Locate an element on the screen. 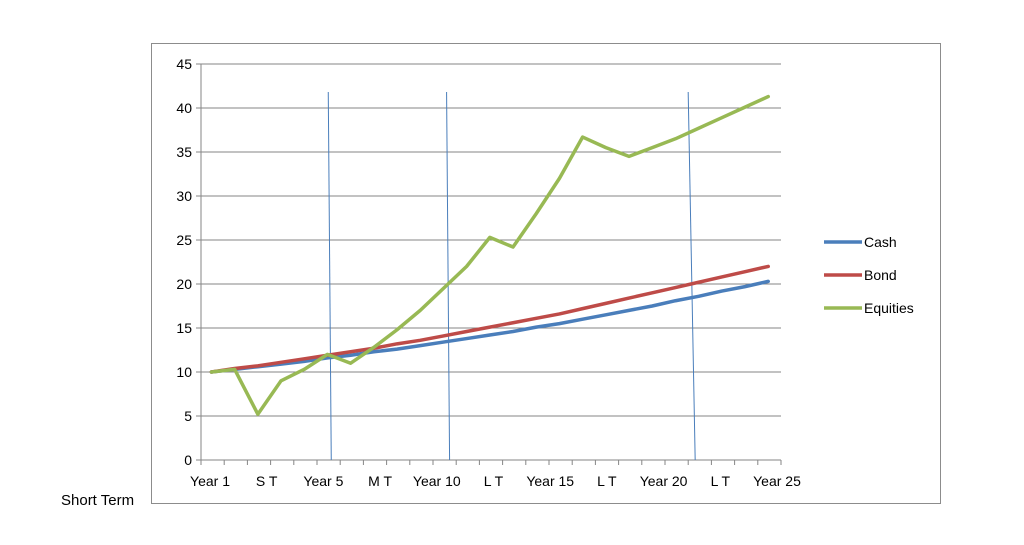  x-tick-label: Year 20 is located at coordinates (664, 481).